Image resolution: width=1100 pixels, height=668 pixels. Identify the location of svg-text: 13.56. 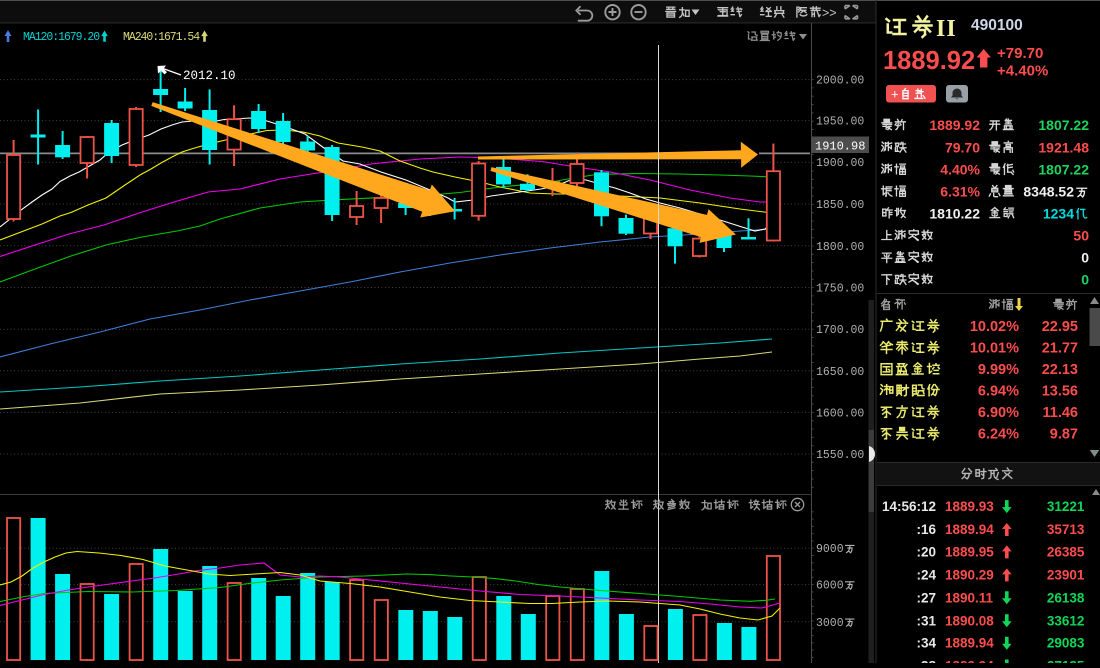
(1060, 391).